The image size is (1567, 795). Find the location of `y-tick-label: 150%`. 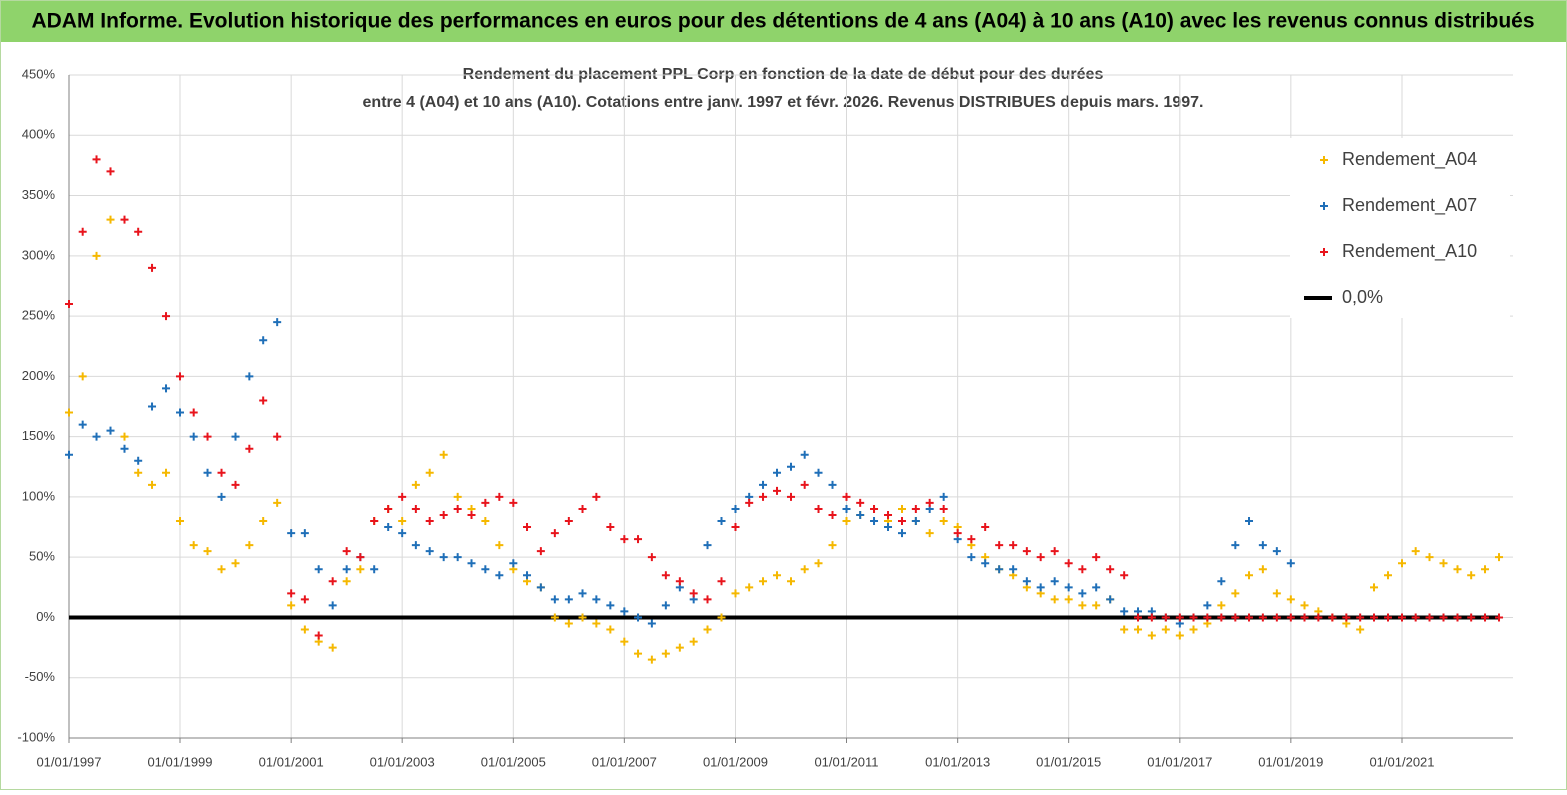

y-tick-label: 150% is located at coordinates (39, 435).